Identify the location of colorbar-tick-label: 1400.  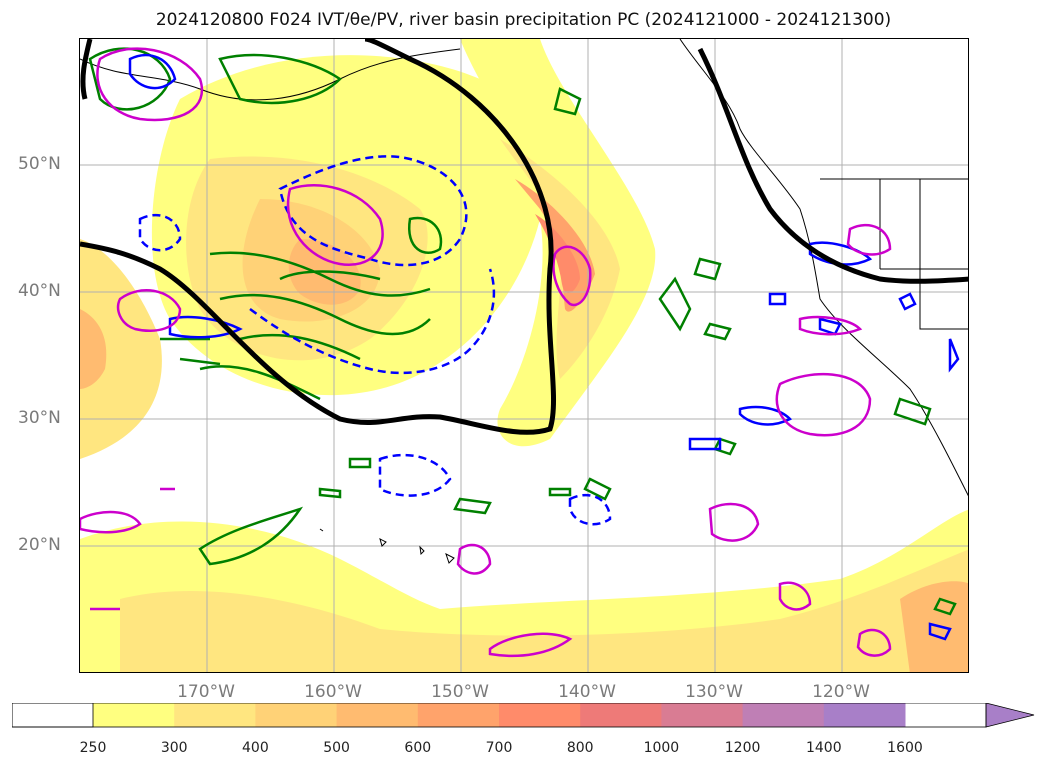
(823, 748).